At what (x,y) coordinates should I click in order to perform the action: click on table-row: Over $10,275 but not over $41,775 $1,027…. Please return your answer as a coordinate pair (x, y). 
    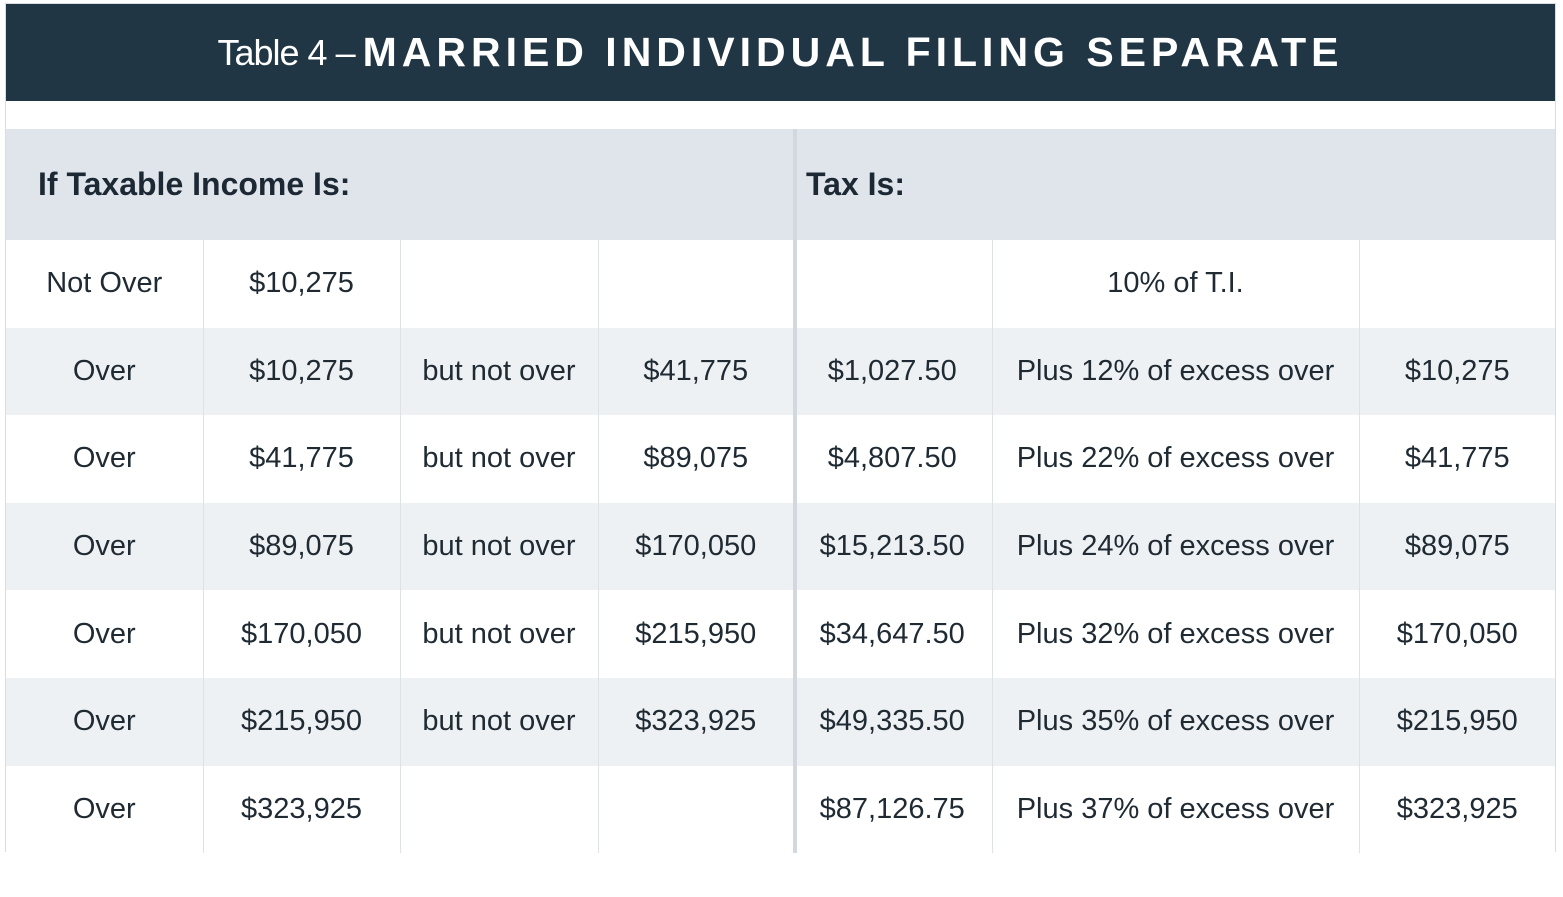
    Looking at the image, I should click on (780, 371).